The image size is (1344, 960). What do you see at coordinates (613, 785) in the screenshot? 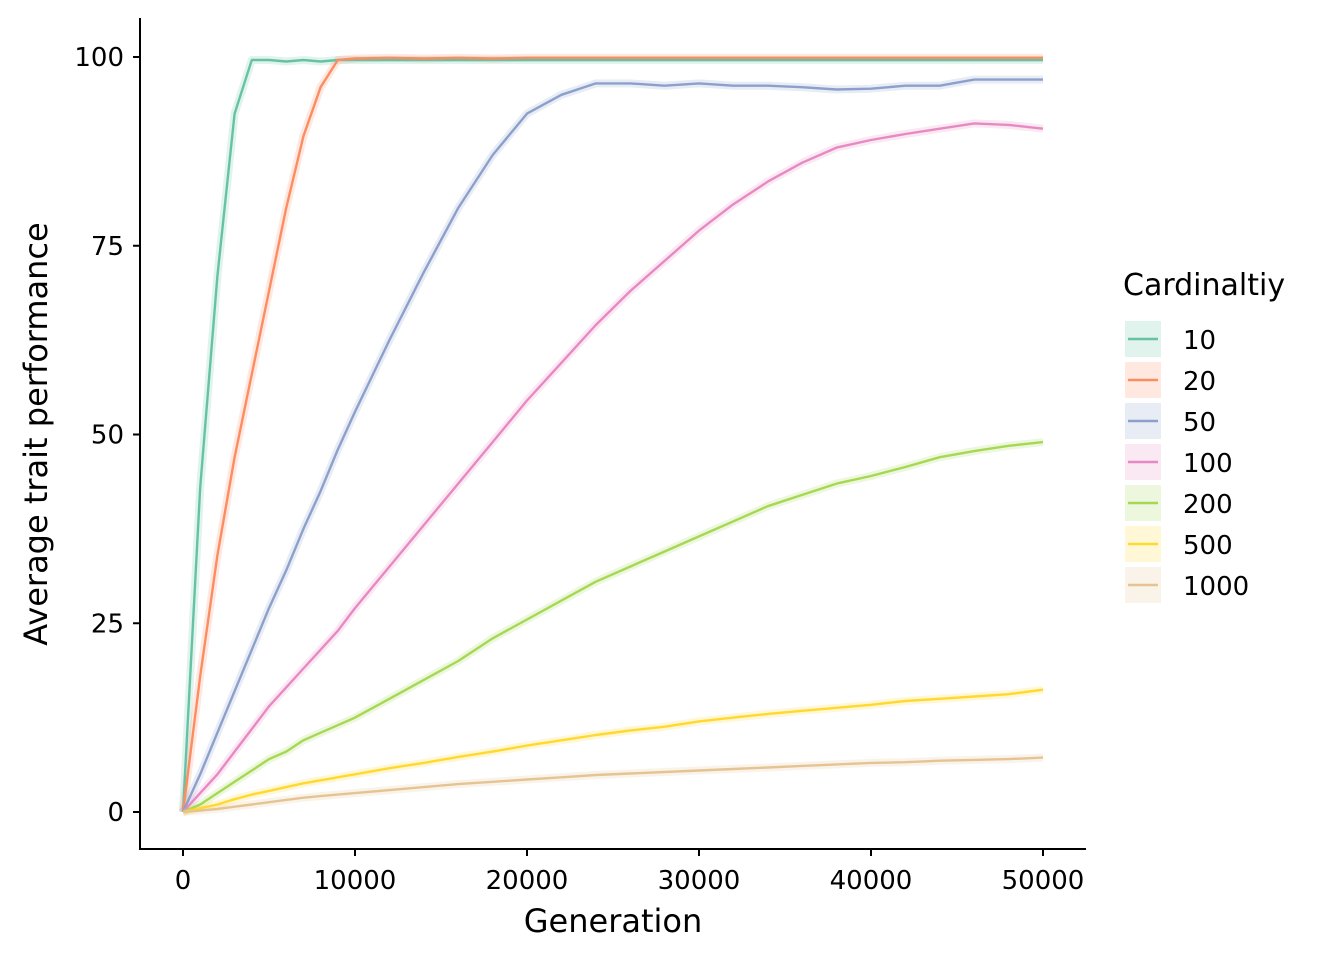
I see `series-1000-line` at bounding box center [613, 785].